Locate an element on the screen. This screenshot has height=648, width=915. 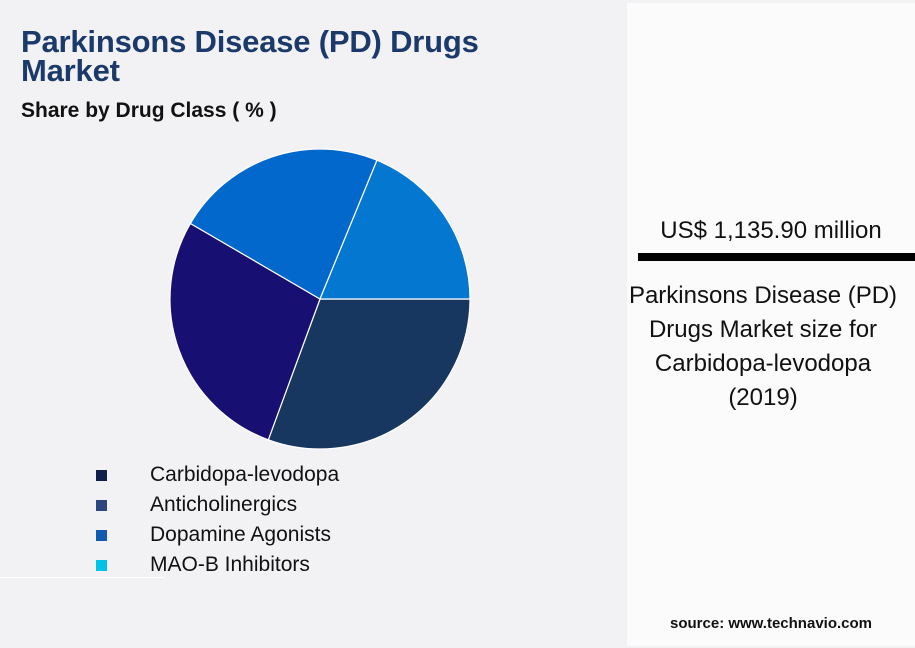
legend-label: MAO-B Inhibitors is located at coordinates (230, 564).